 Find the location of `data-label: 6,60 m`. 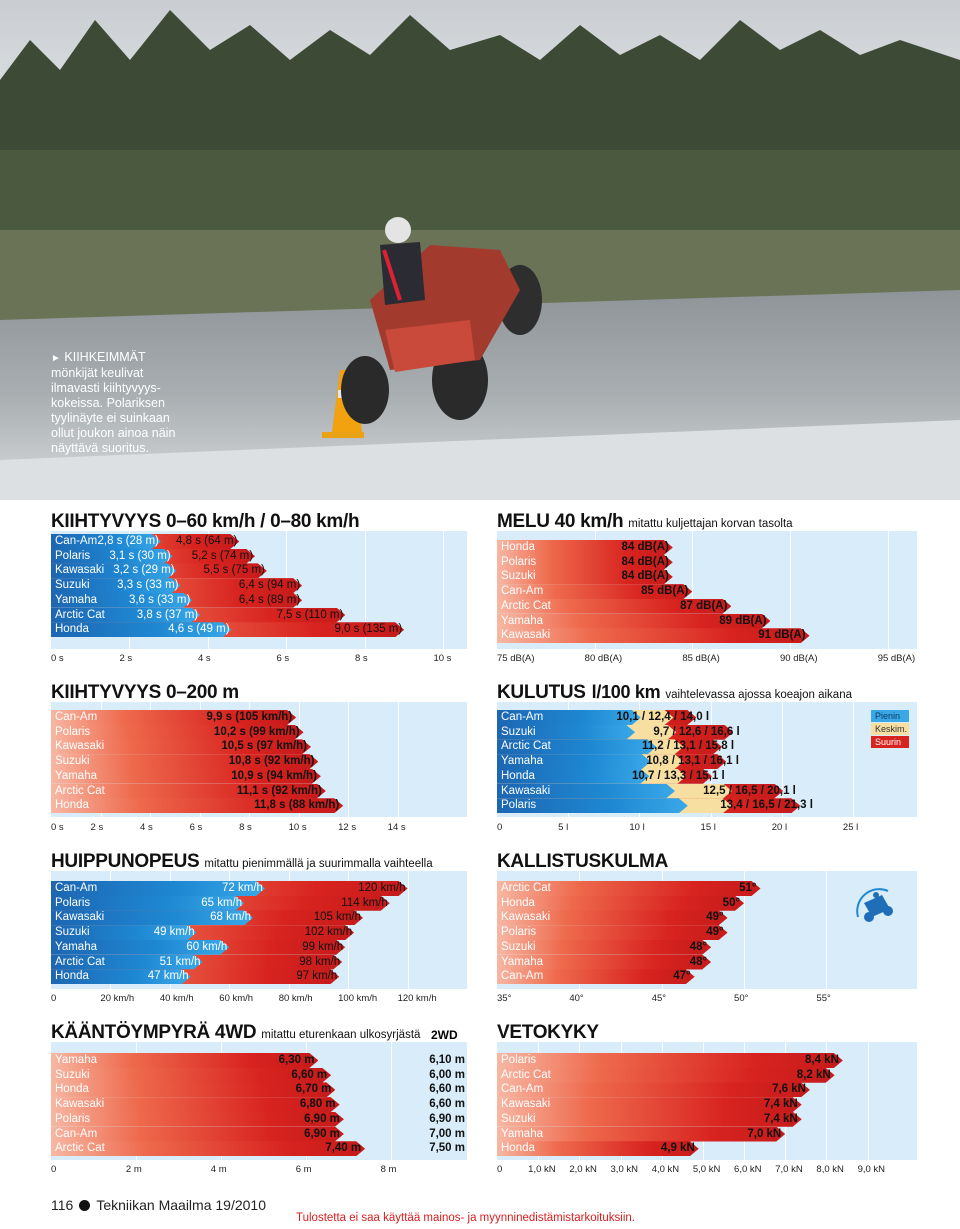

data-label: 6,60 m is located at coordinates (309, 1074).